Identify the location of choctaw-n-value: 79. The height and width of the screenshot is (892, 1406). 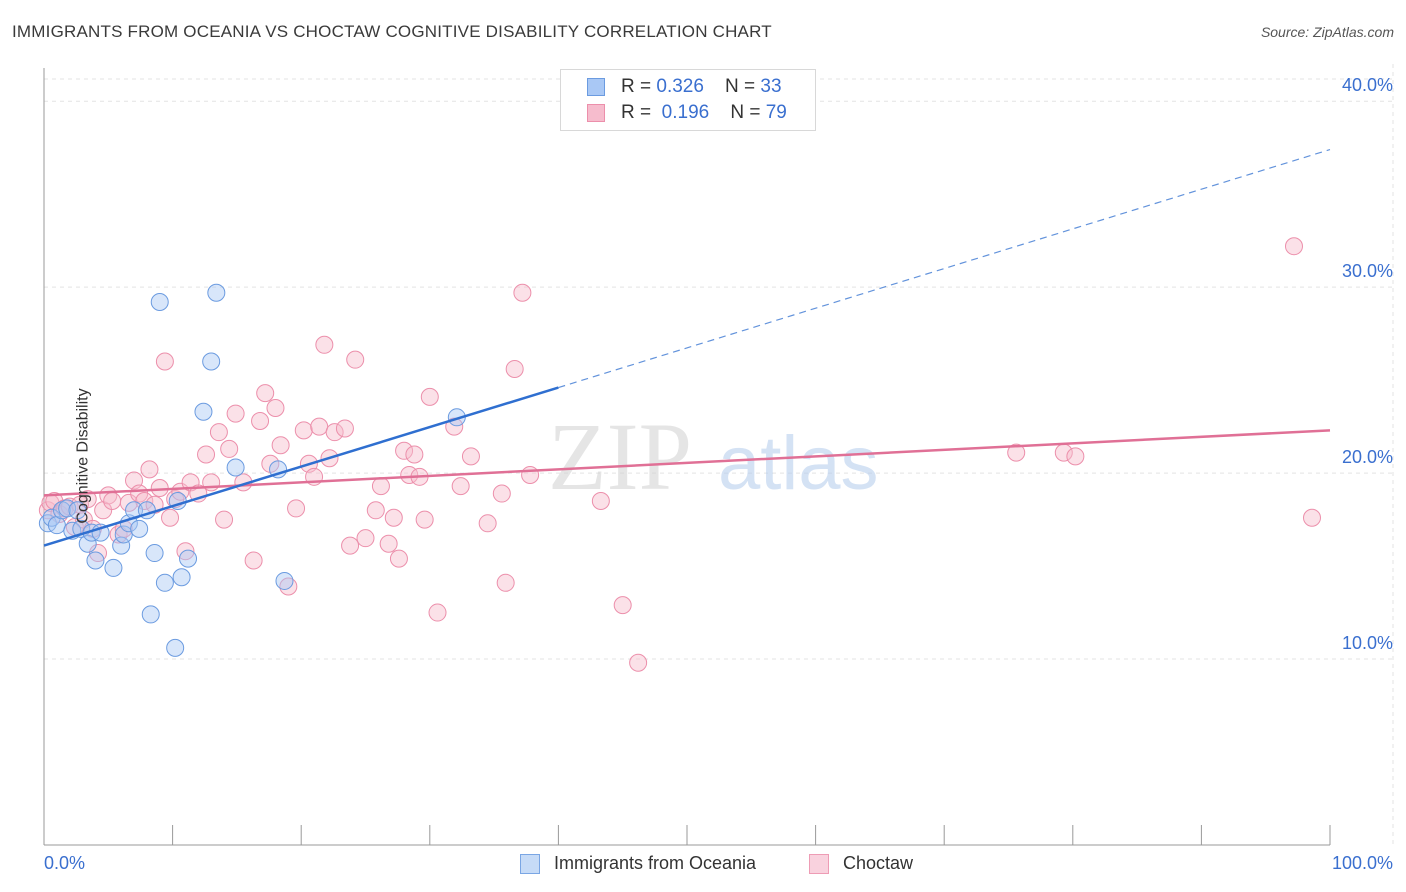
(776, 112).